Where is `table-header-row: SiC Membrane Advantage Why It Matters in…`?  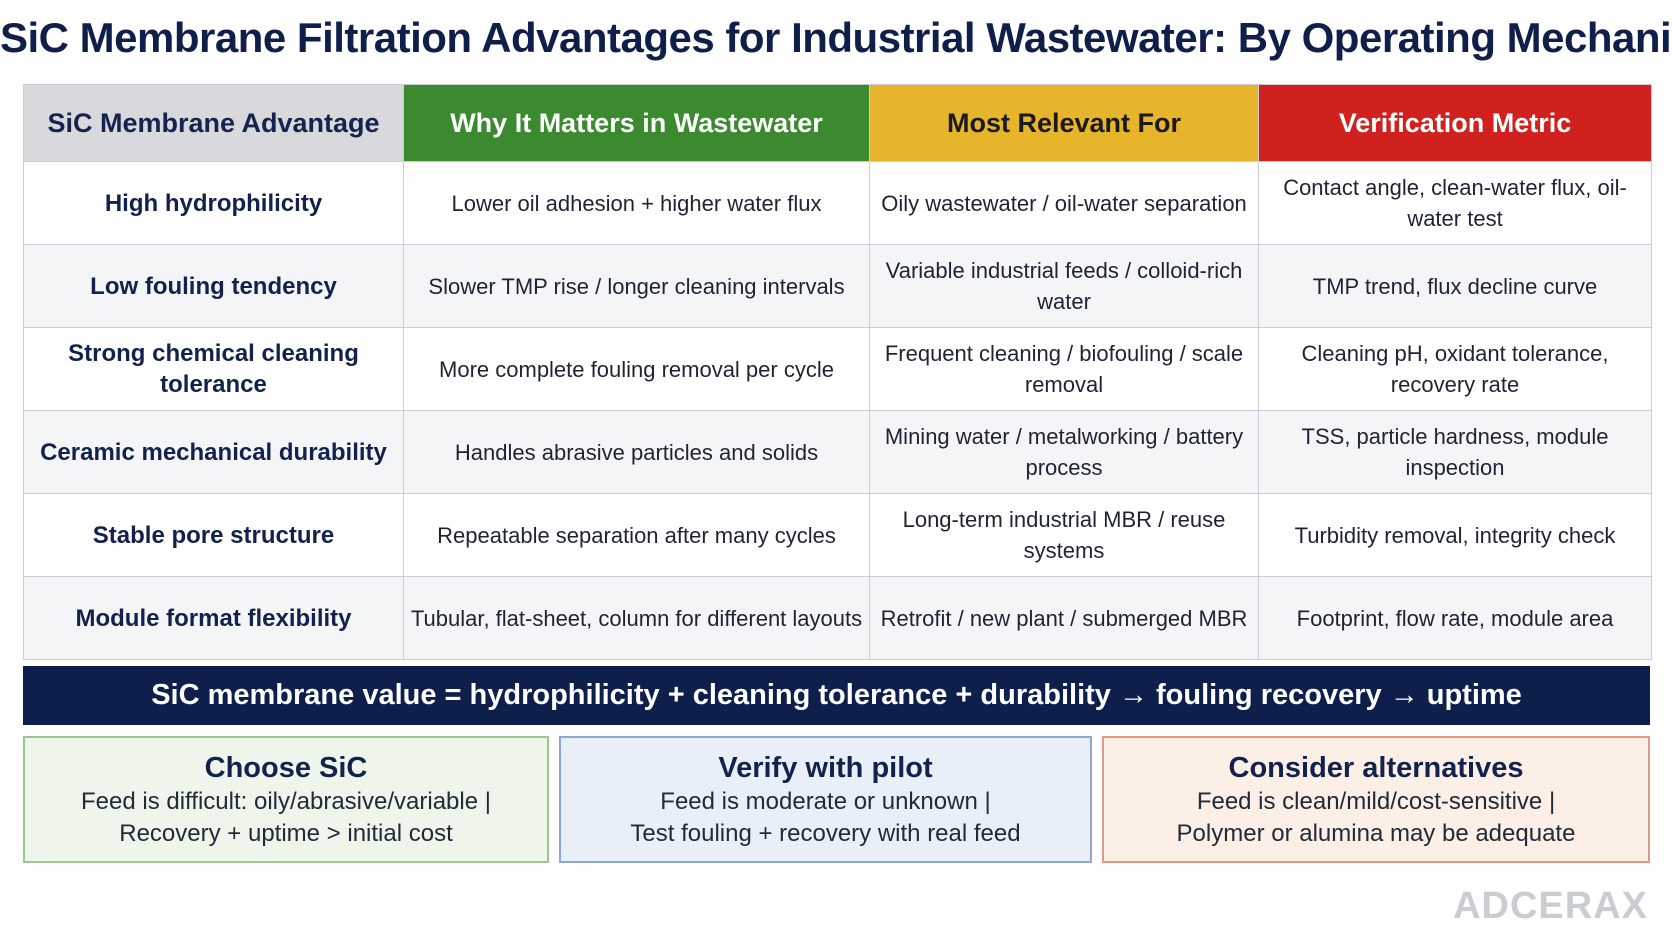 table-header-row: SiC Membrane Advantage Why It Matters in… is located at coordinates (837, 123).